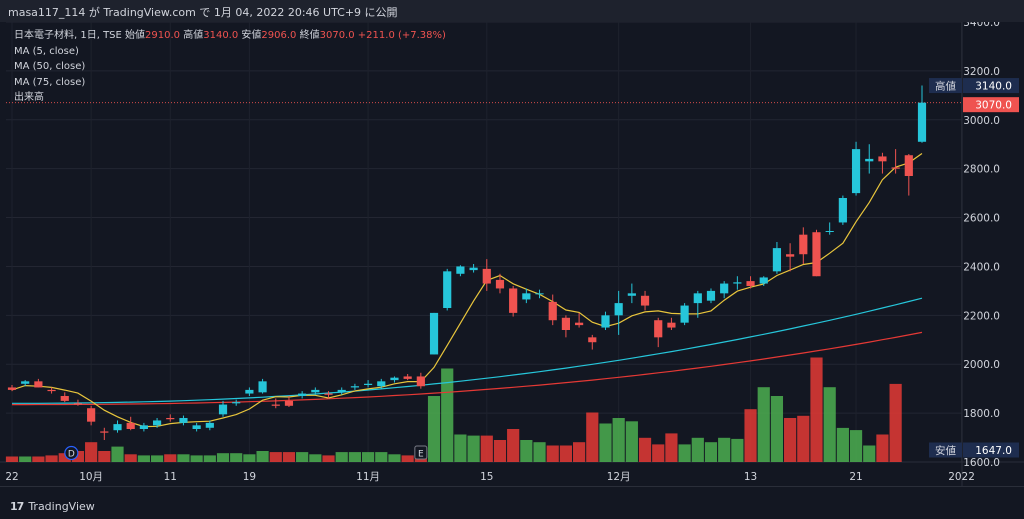 The height and width of the screenshot is (519, 1024). What do you see at coordinates (981, 414) in the screenshot?
I see `y-tick-label: 1800.0` at bounding box center [981, 414].